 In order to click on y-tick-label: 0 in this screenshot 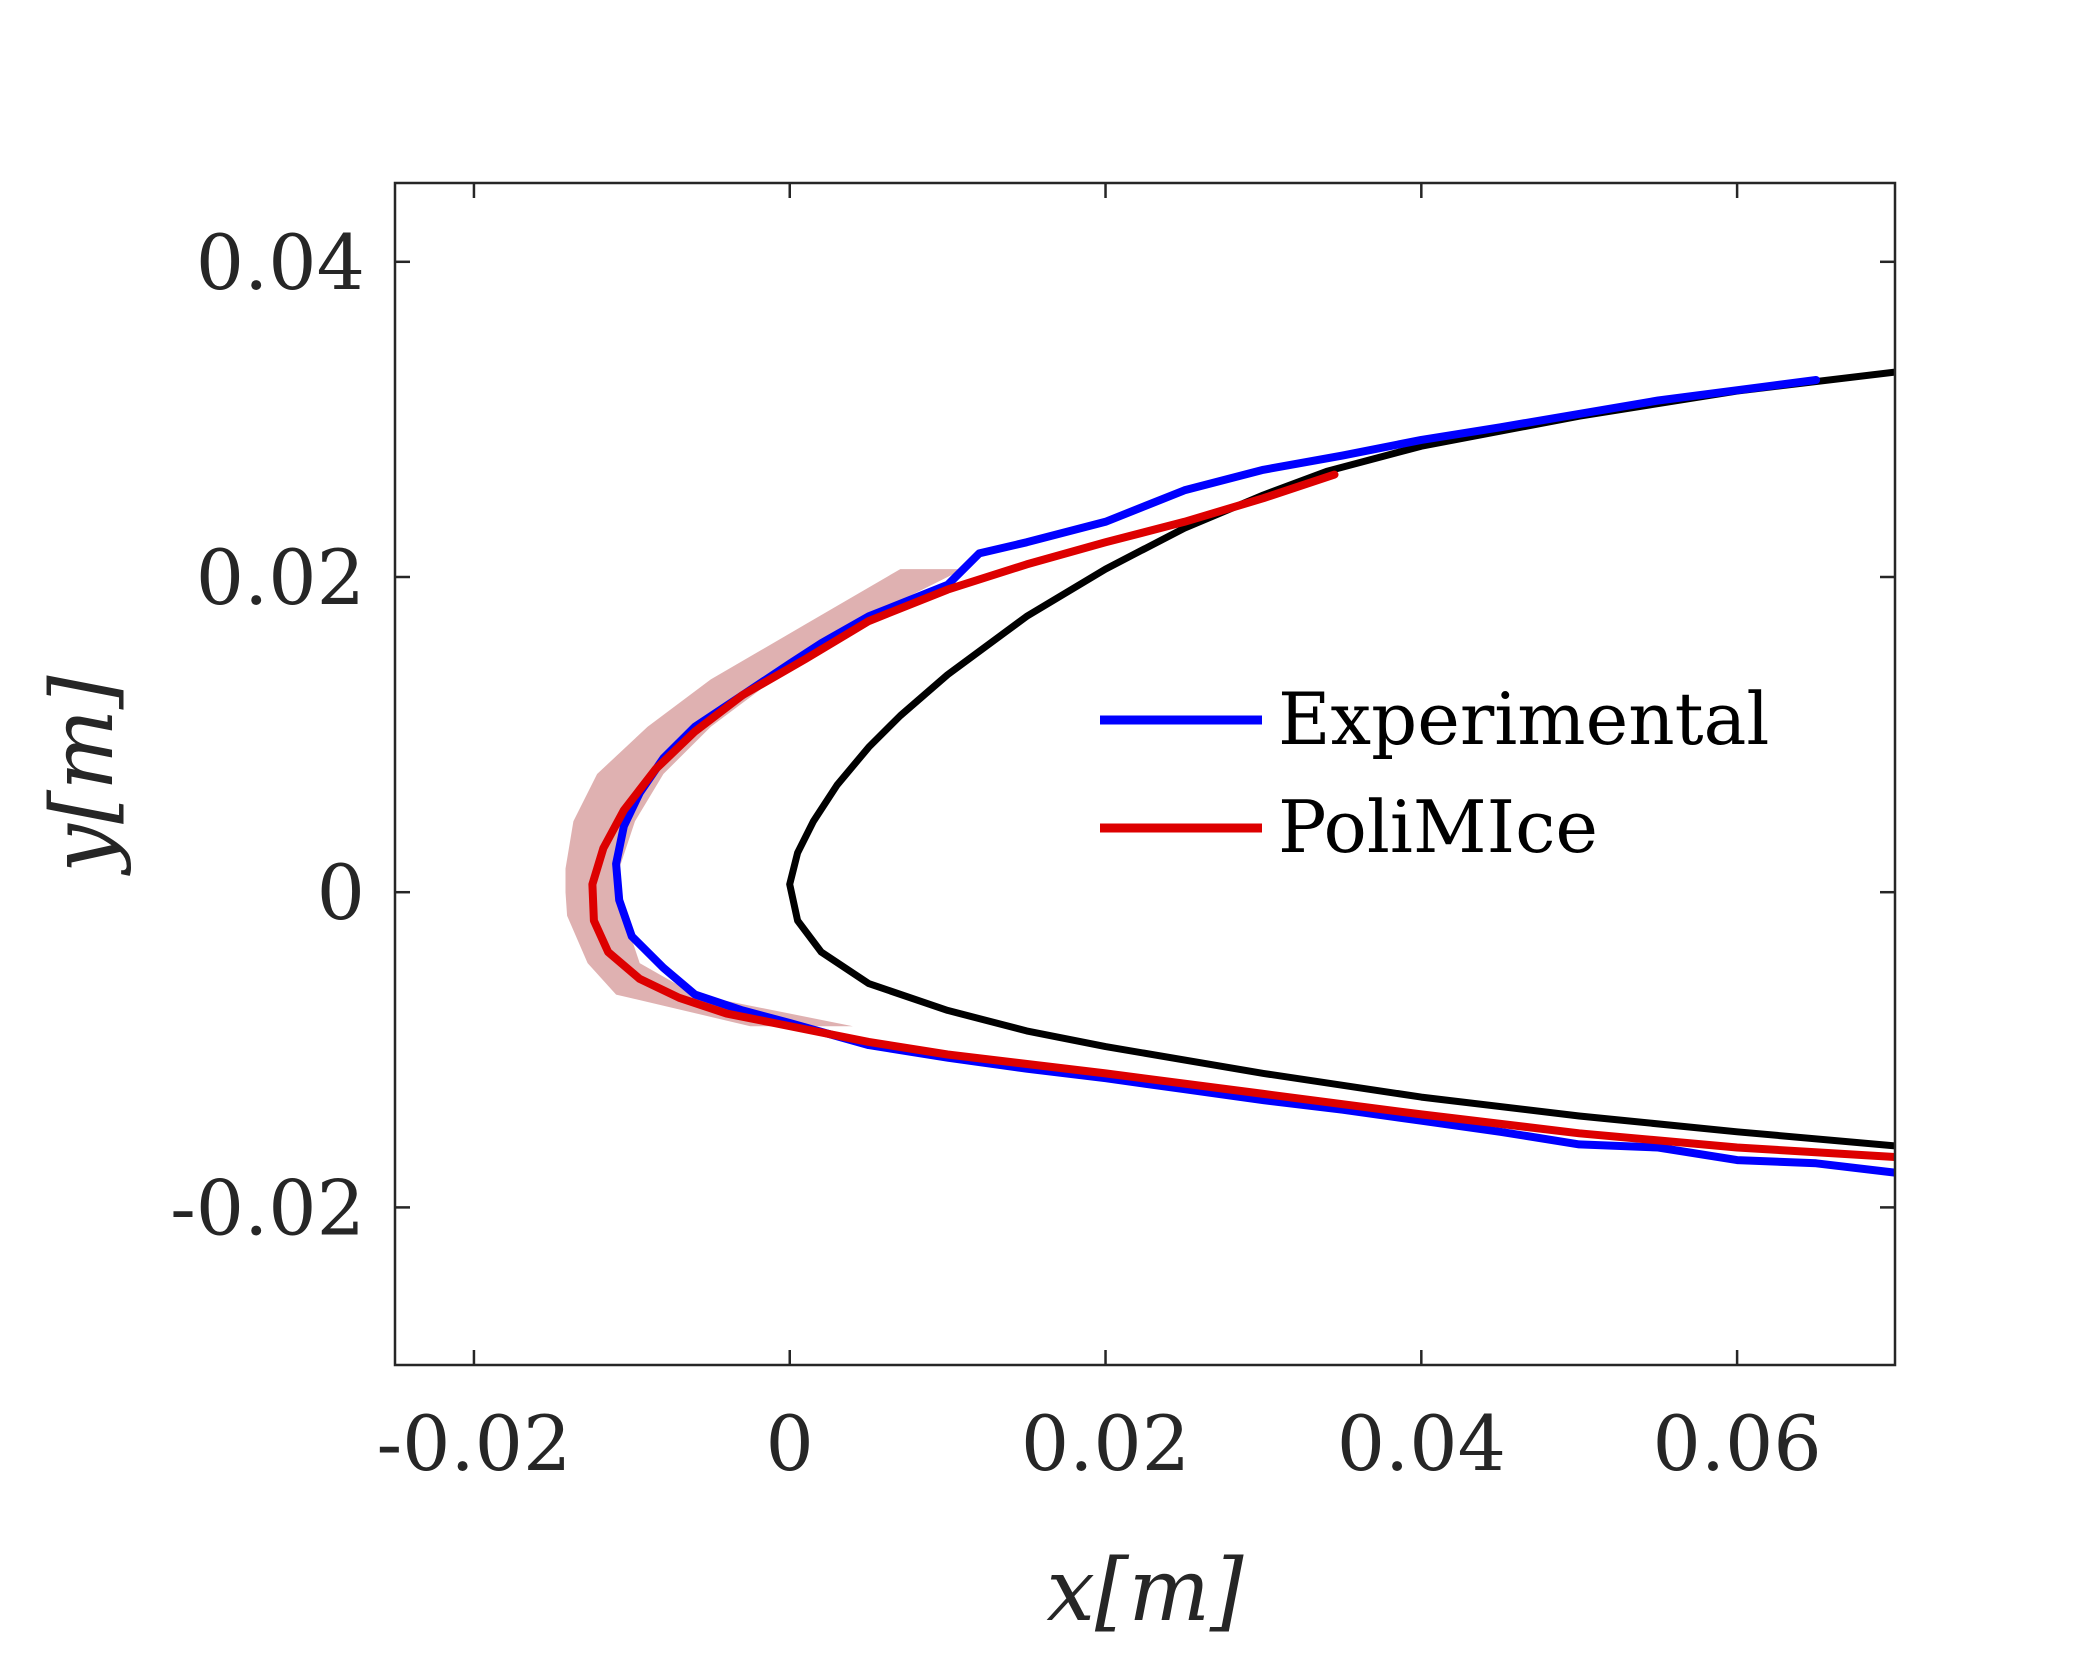, I will do `click(341, 892)`.